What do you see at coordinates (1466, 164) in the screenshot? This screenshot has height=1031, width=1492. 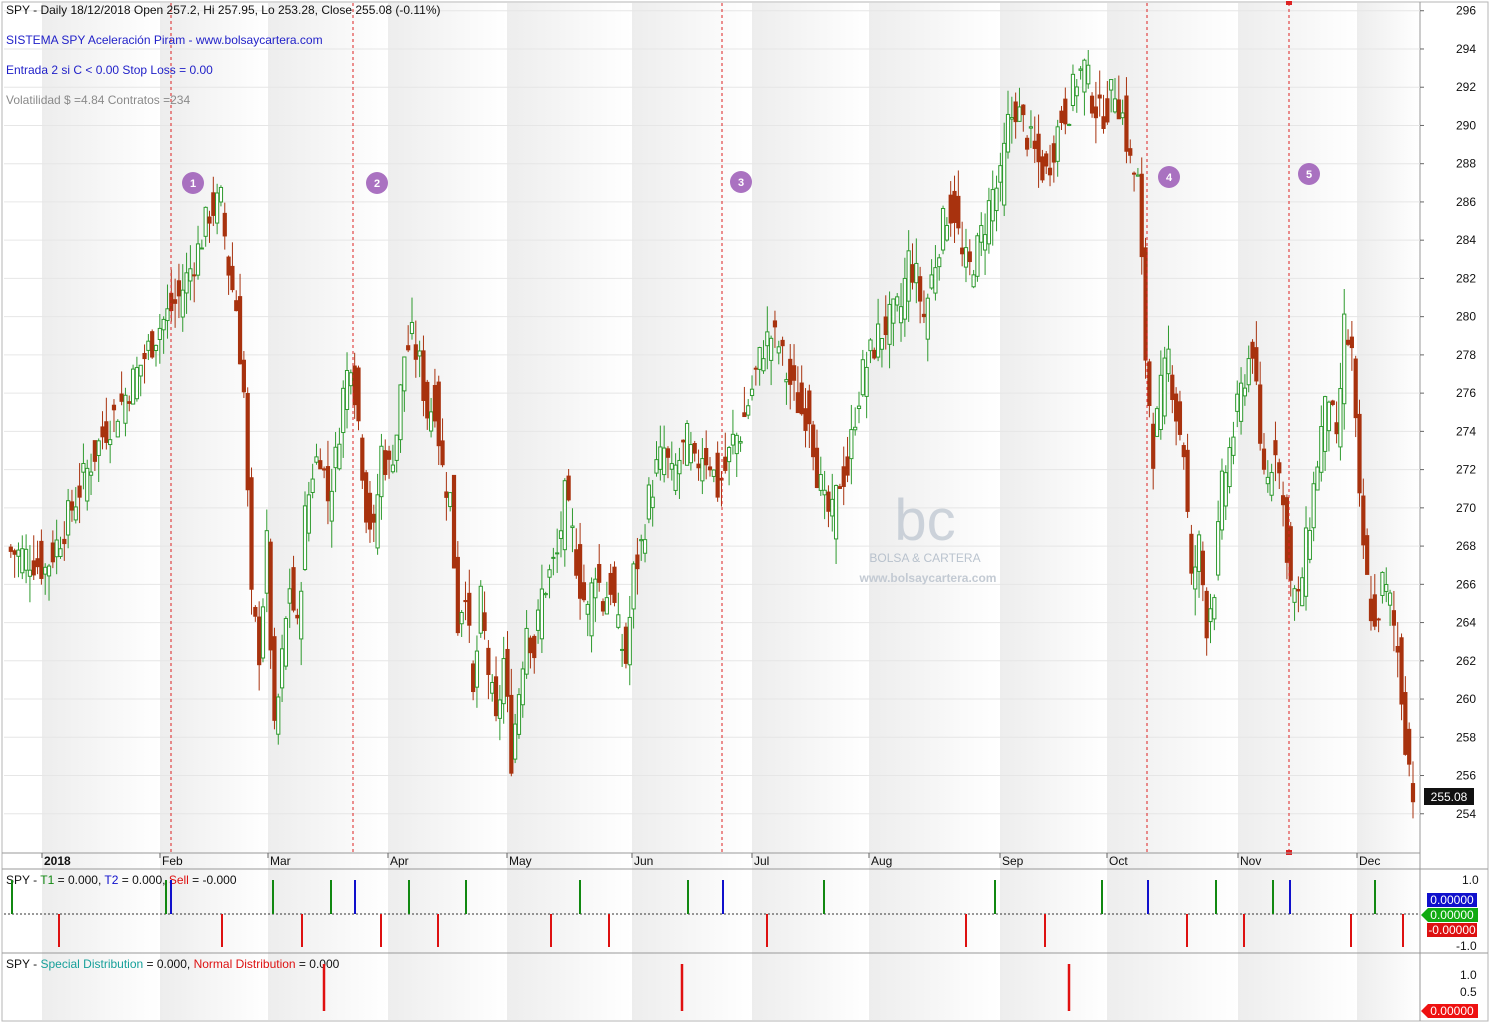 I see `y-tick-label: 288` at bounding box center [1466, 164].